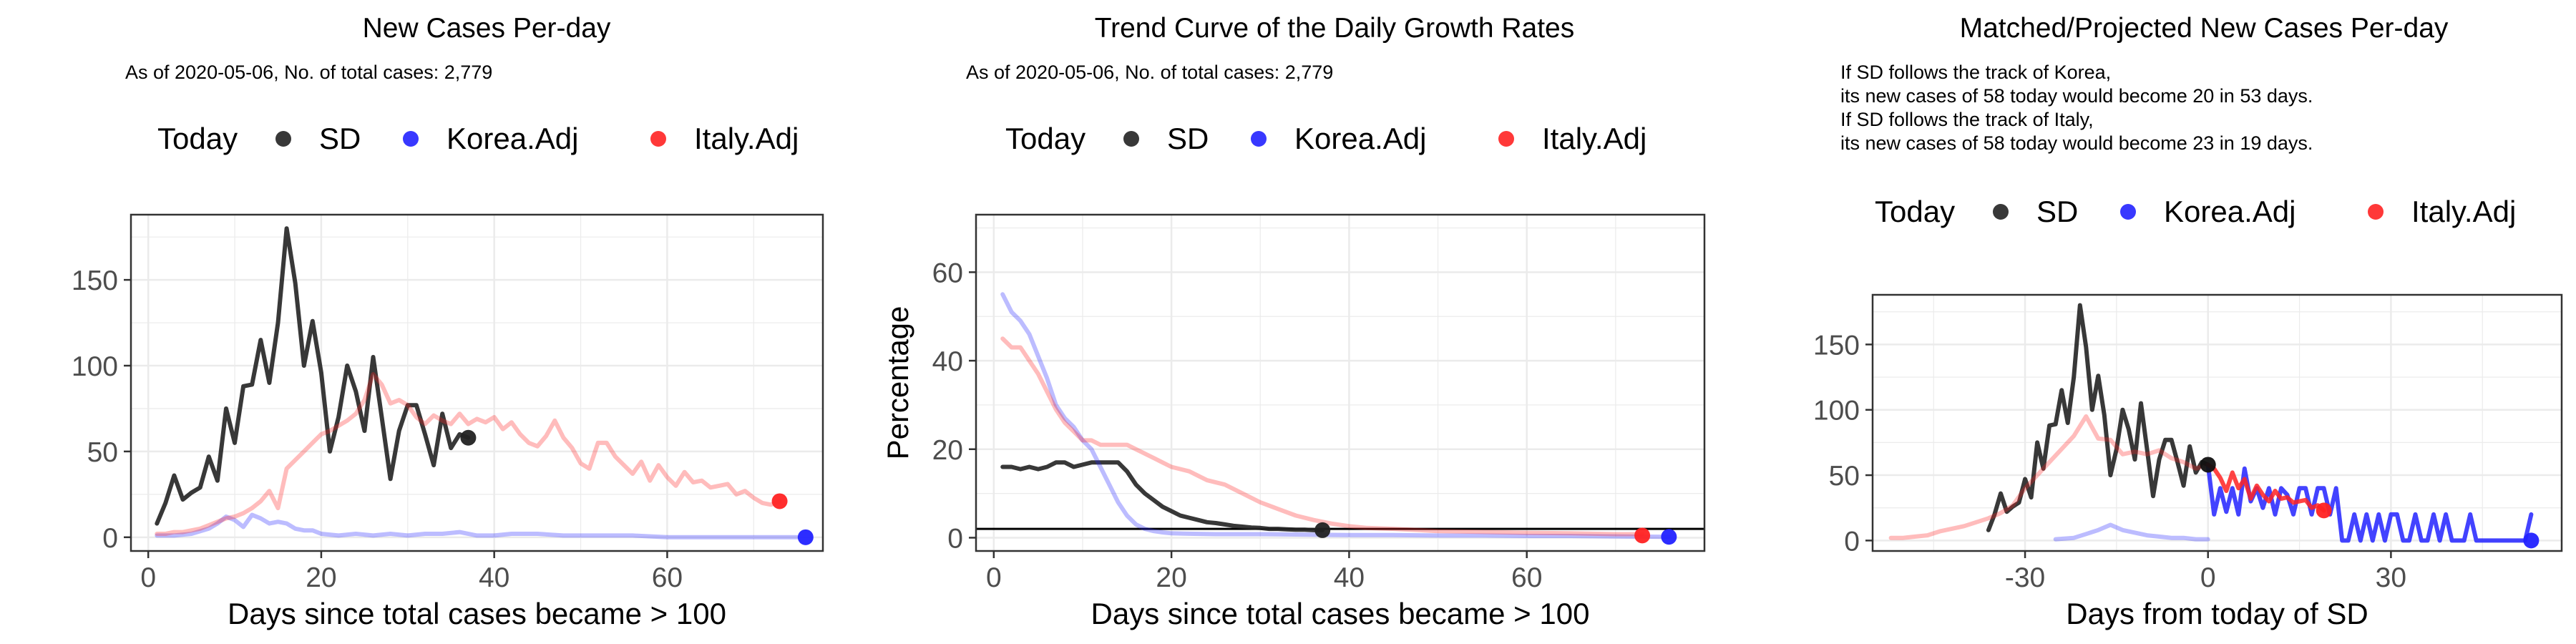  I want to click on y-tick-label: 40, so click(947, 361).